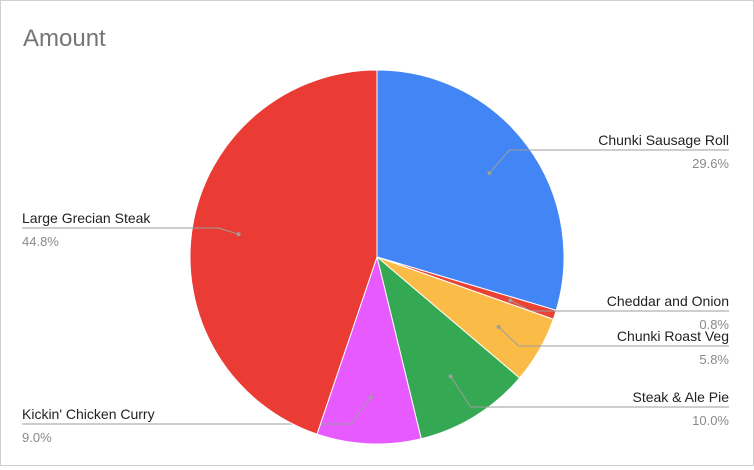 The image size is (754, 470). Describe the element at coordinates (673, 336) in the screenshot. I see `slice-label-chunki-roast-veg: Chunki Roast Veg` at that location.